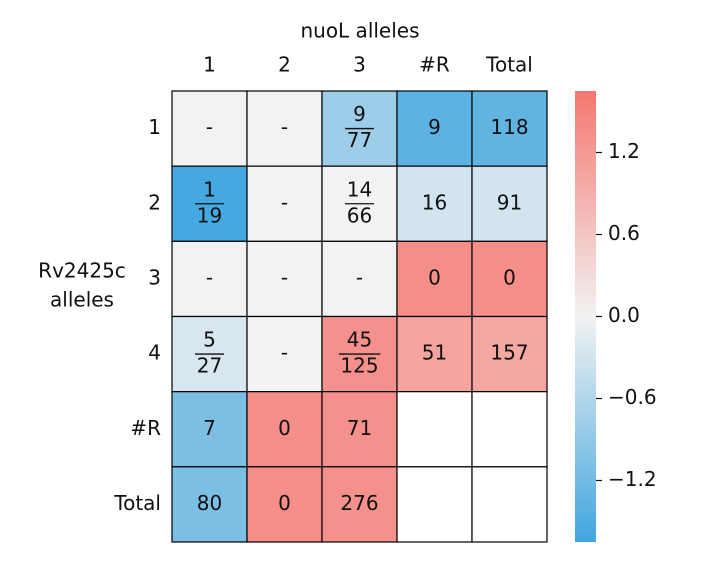  I want to click on y-axis-label: Rv2425c, so click(82, 271).